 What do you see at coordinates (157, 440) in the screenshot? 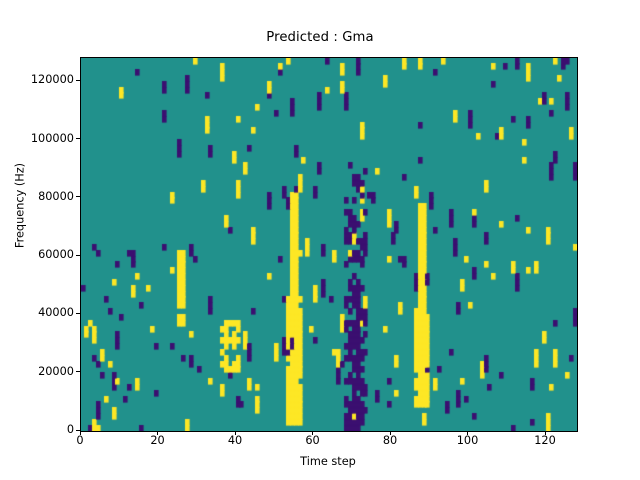
I see `x-tick-label: 20` at bounding box center [157, 440].